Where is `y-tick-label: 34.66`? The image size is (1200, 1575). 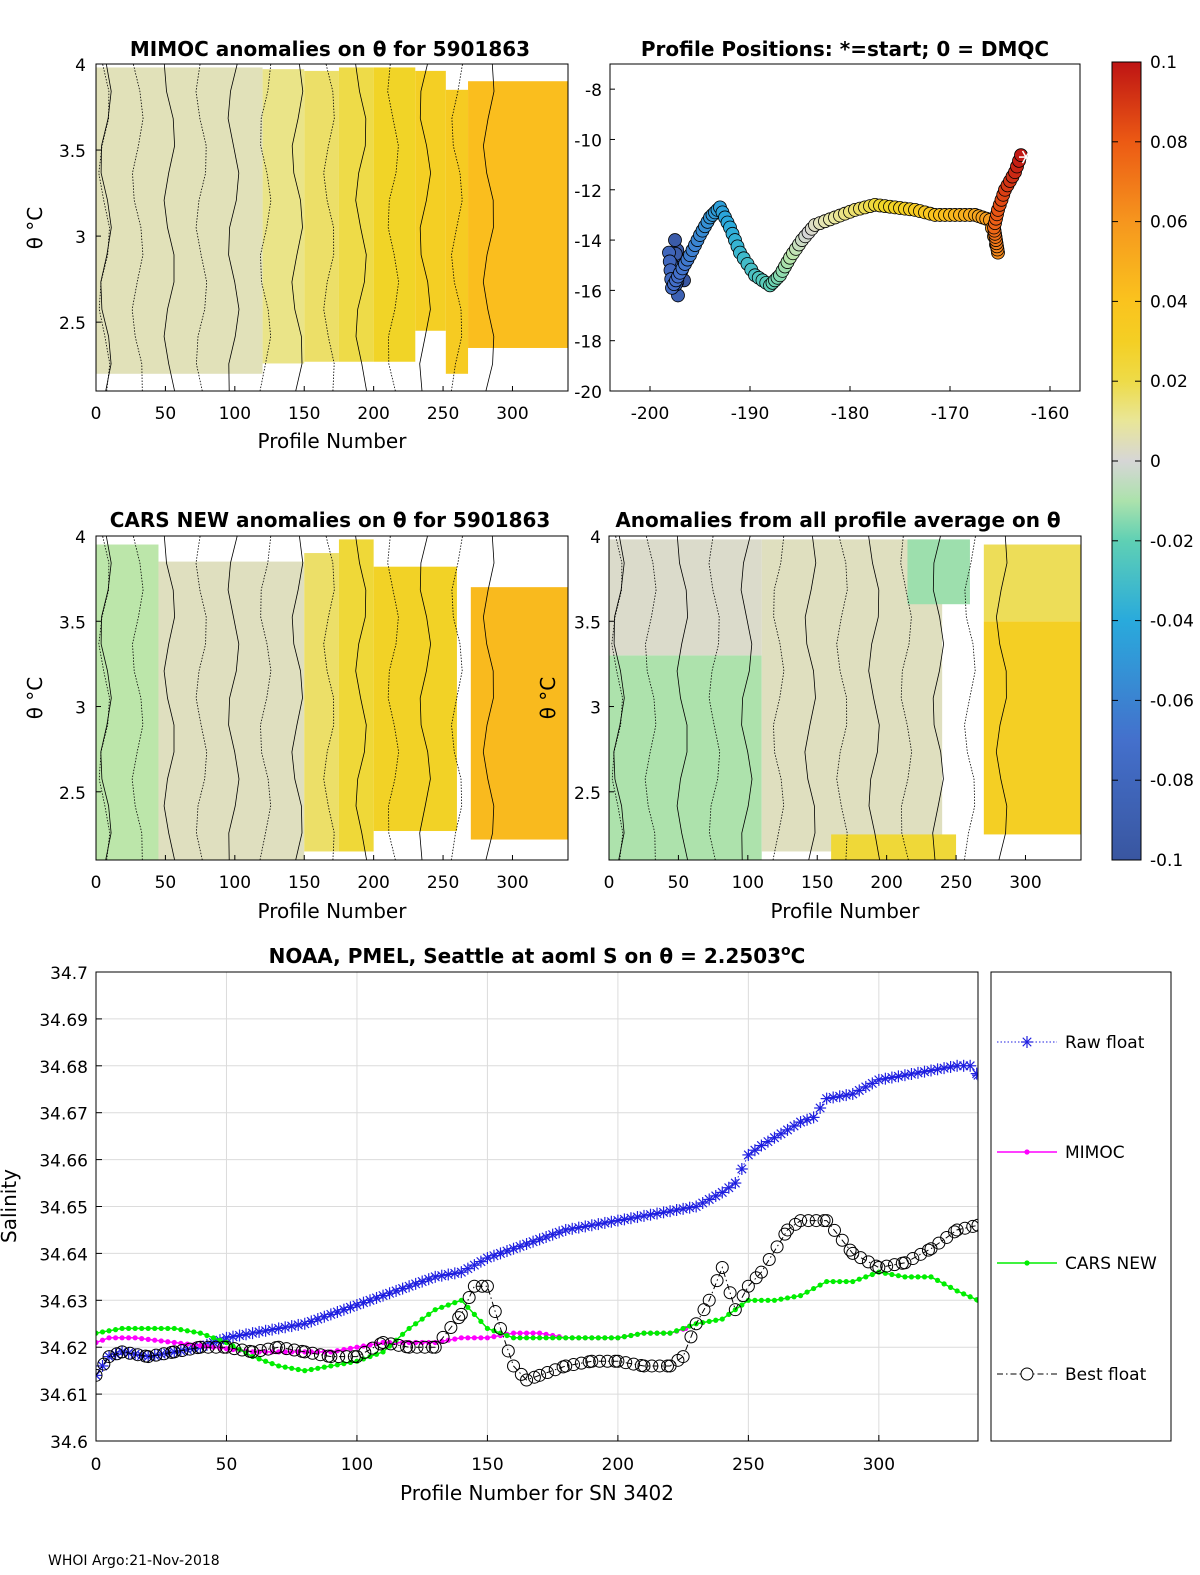 y-tick-label: 34.66 is located at coordinates (63, 1162).